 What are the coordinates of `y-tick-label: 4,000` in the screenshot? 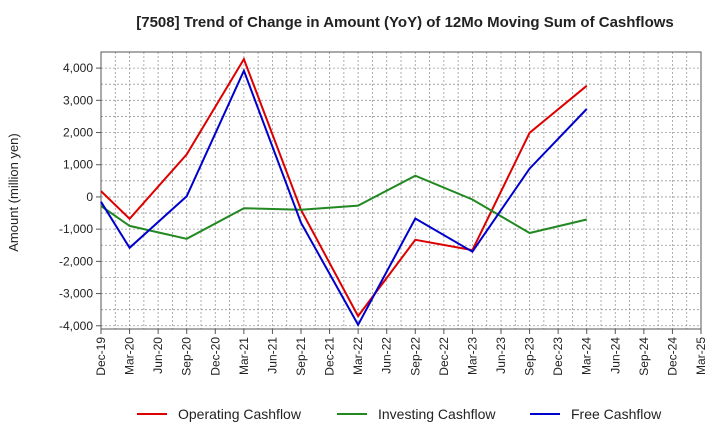 It's located at (78, 68).